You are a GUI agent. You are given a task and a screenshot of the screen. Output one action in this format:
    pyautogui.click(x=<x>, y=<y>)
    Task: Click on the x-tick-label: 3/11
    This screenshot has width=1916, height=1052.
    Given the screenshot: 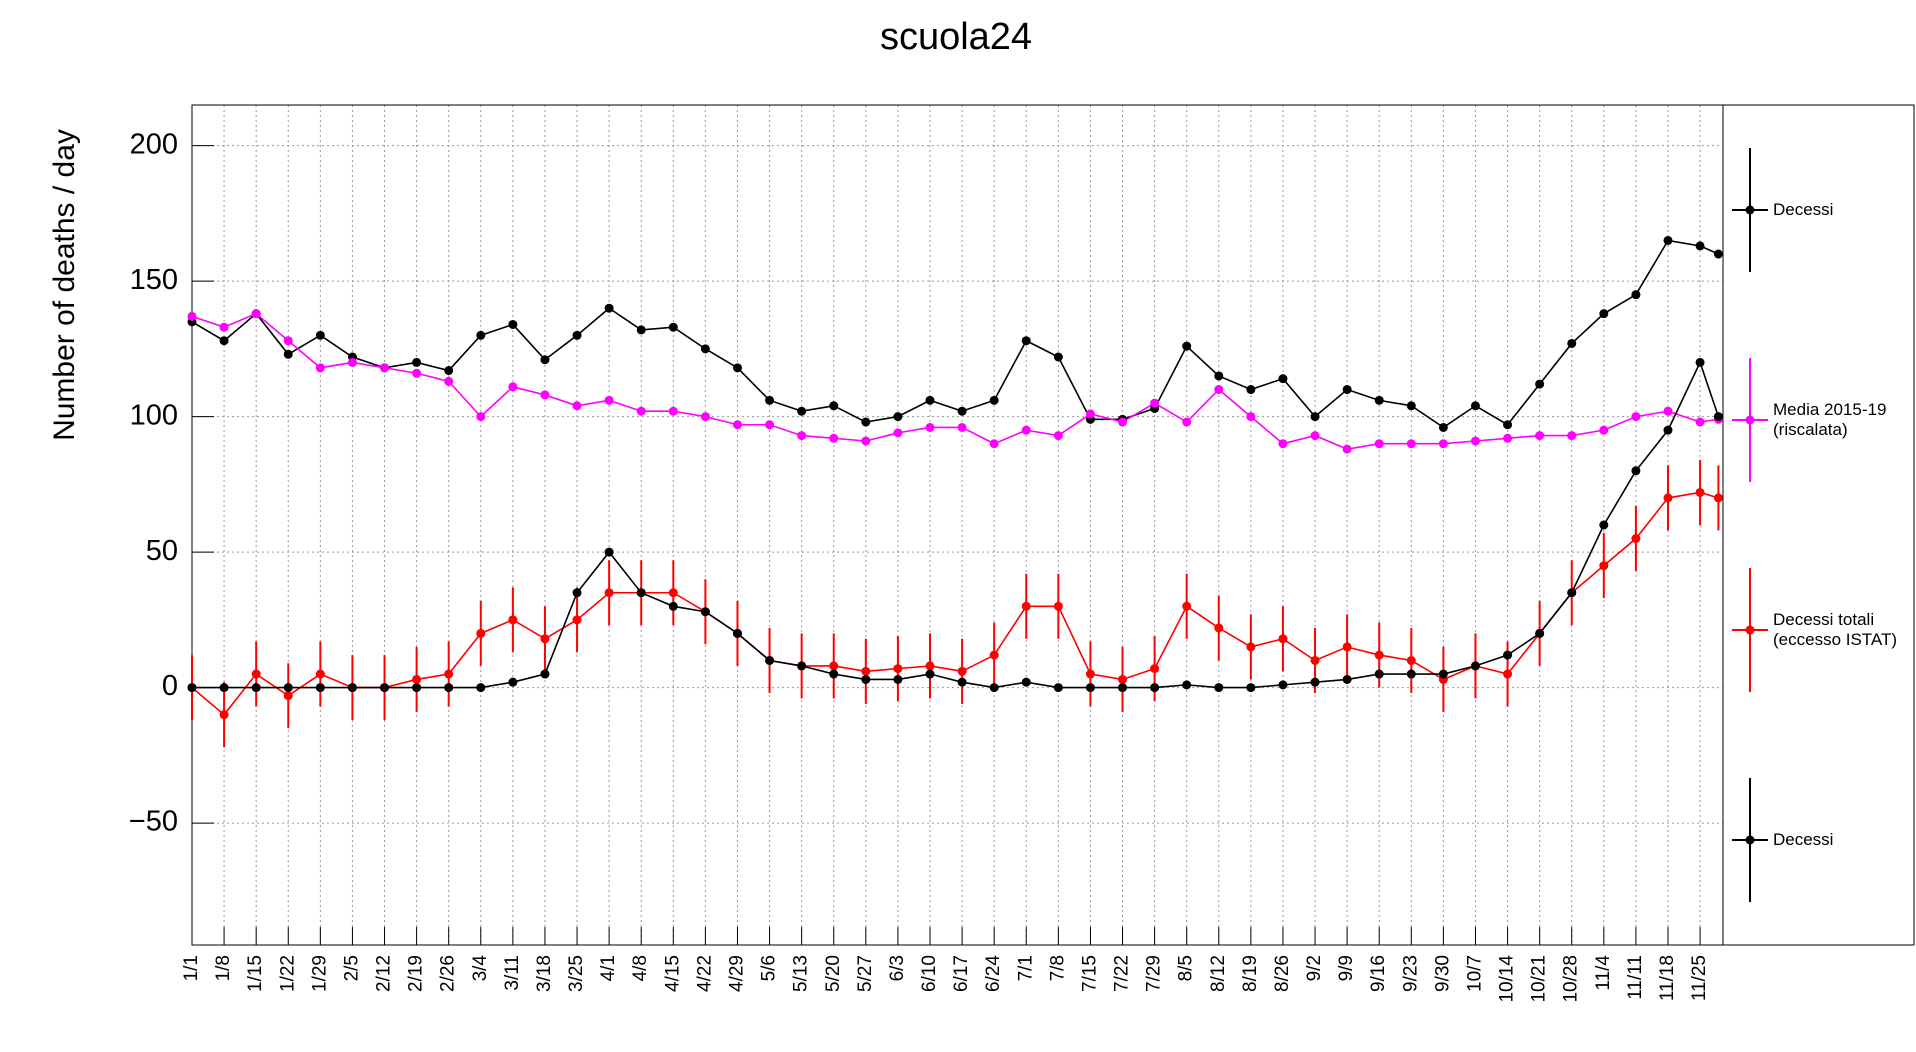 What is the action you would take?
    pyautogui.click(x=512, y=973)
    